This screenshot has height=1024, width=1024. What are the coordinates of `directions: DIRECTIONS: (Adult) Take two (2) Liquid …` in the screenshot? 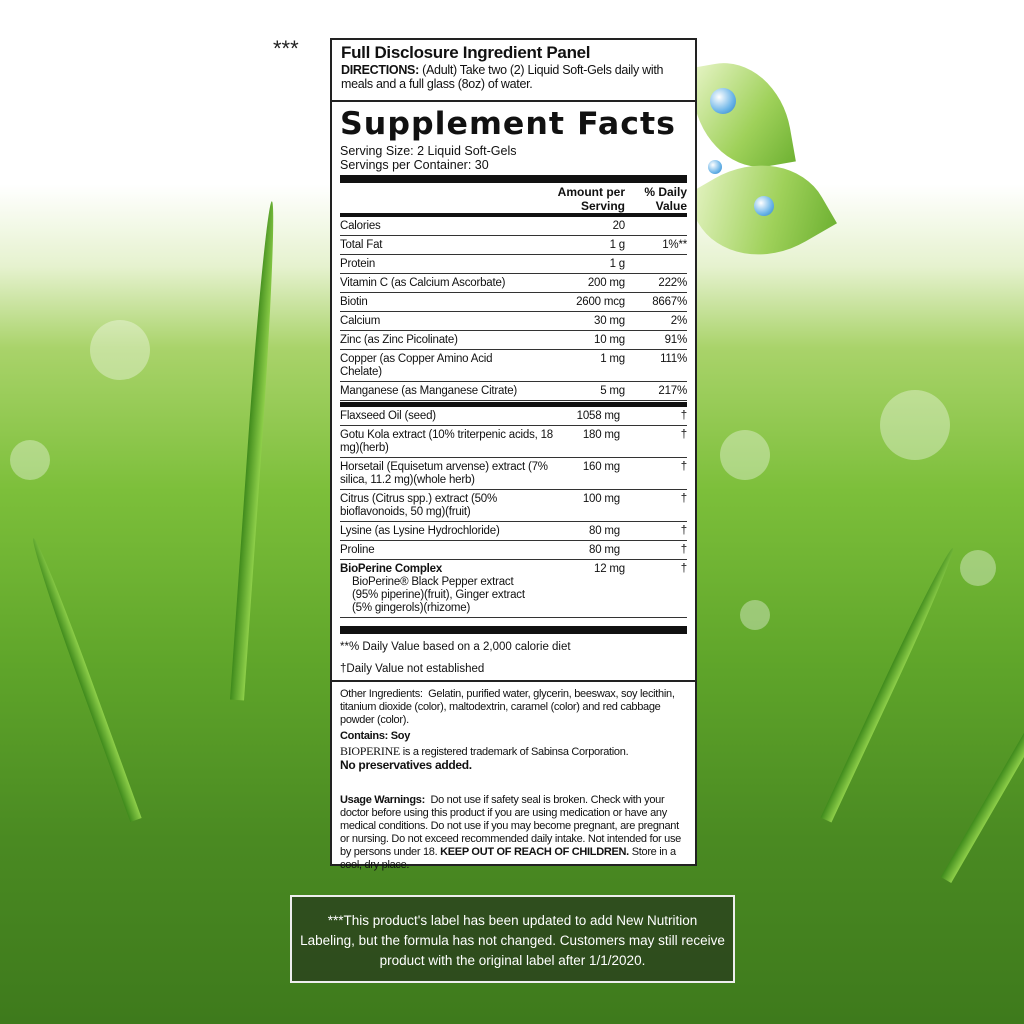 It's located at (513, 77).